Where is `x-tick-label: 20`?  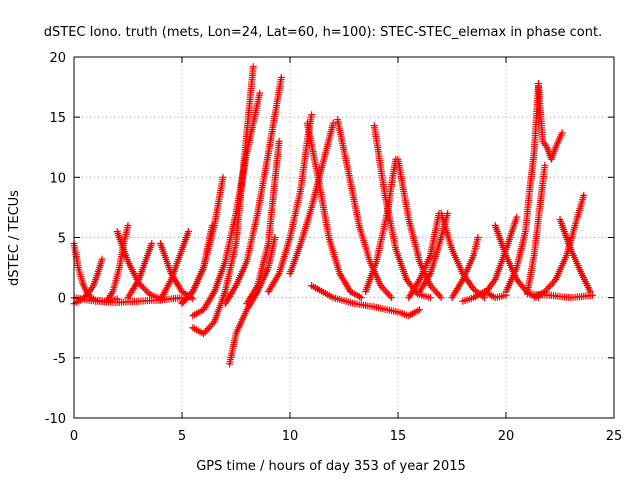 x-tick-label: 20 is located at coordinates (506, 436).